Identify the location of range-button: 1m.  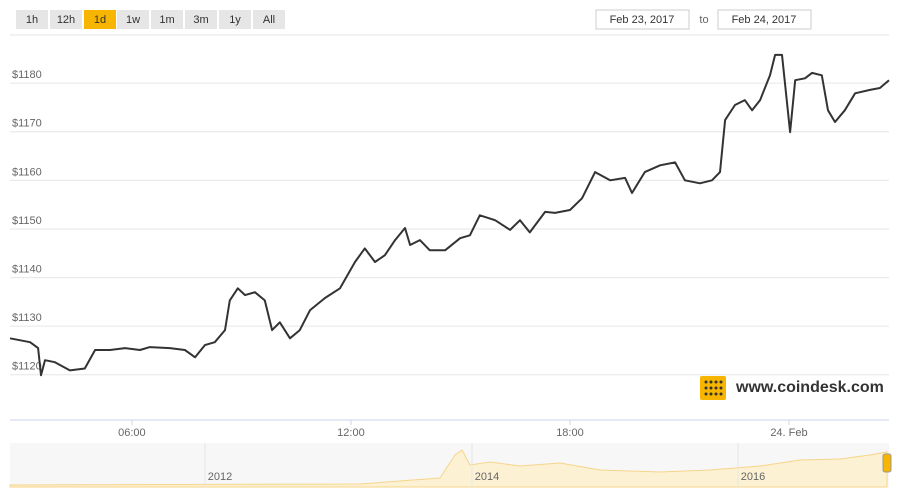
(167, 19).